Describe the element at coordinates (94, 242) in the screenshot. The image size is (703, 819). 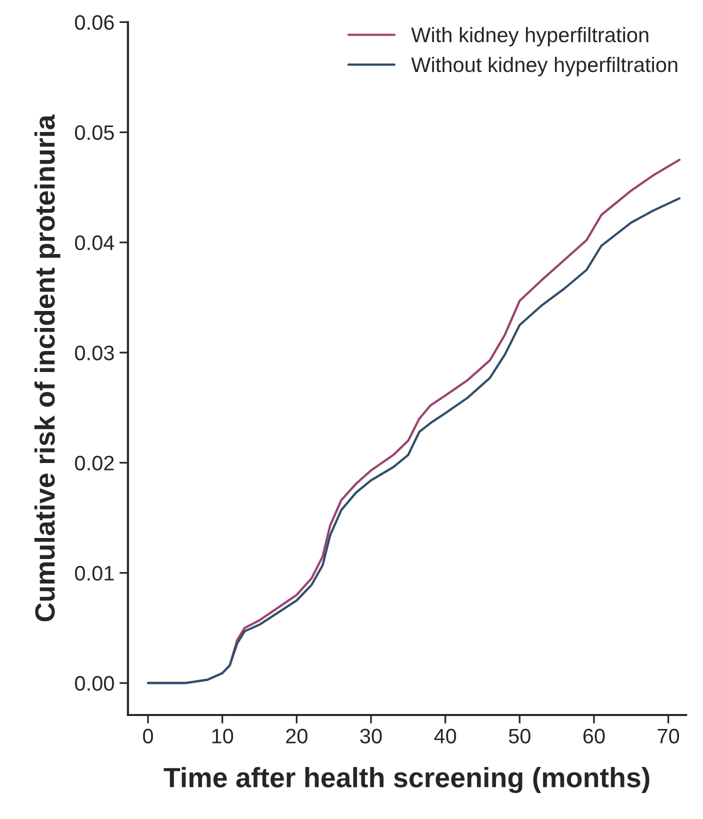
I see `y-tick-label: 0.04` at that location.